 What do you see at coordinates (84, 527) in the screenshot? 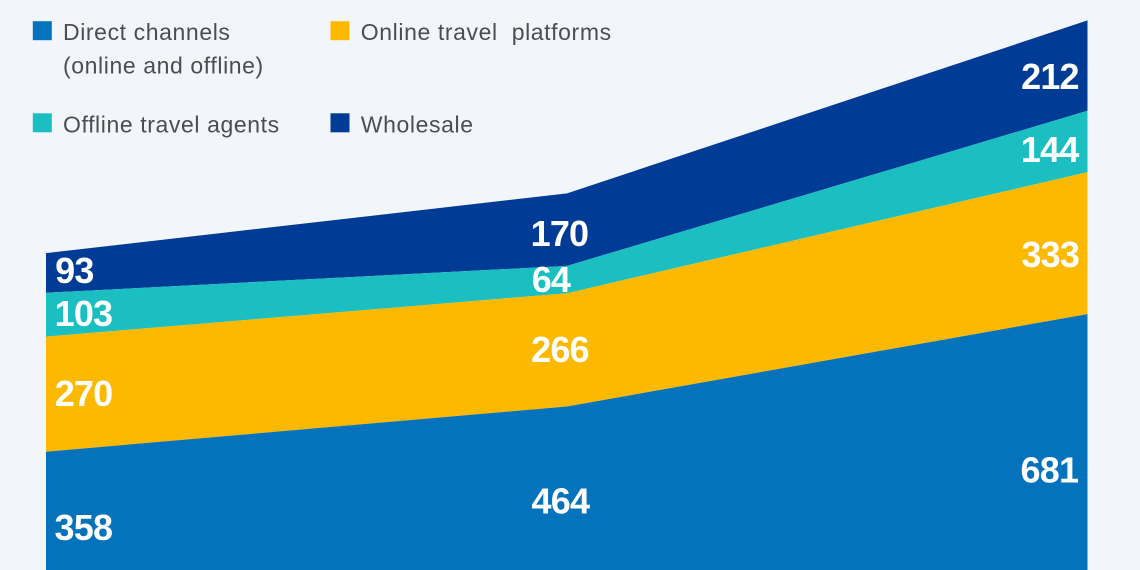
I see `svg-text: 358` at bounding box center [84, 527].